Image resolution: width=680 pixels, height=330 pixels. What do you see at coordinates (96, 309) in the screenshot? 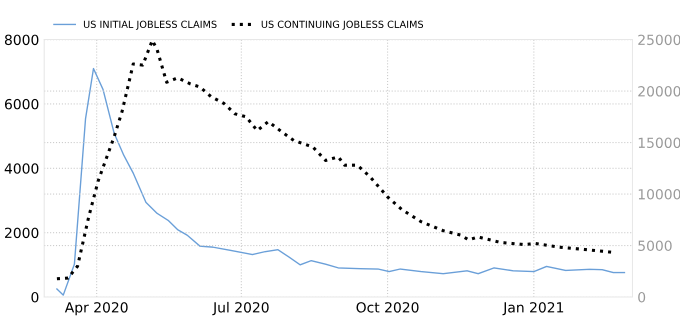
I see `x-tick-label: Apr 2020` at bounding box center [96, 309].